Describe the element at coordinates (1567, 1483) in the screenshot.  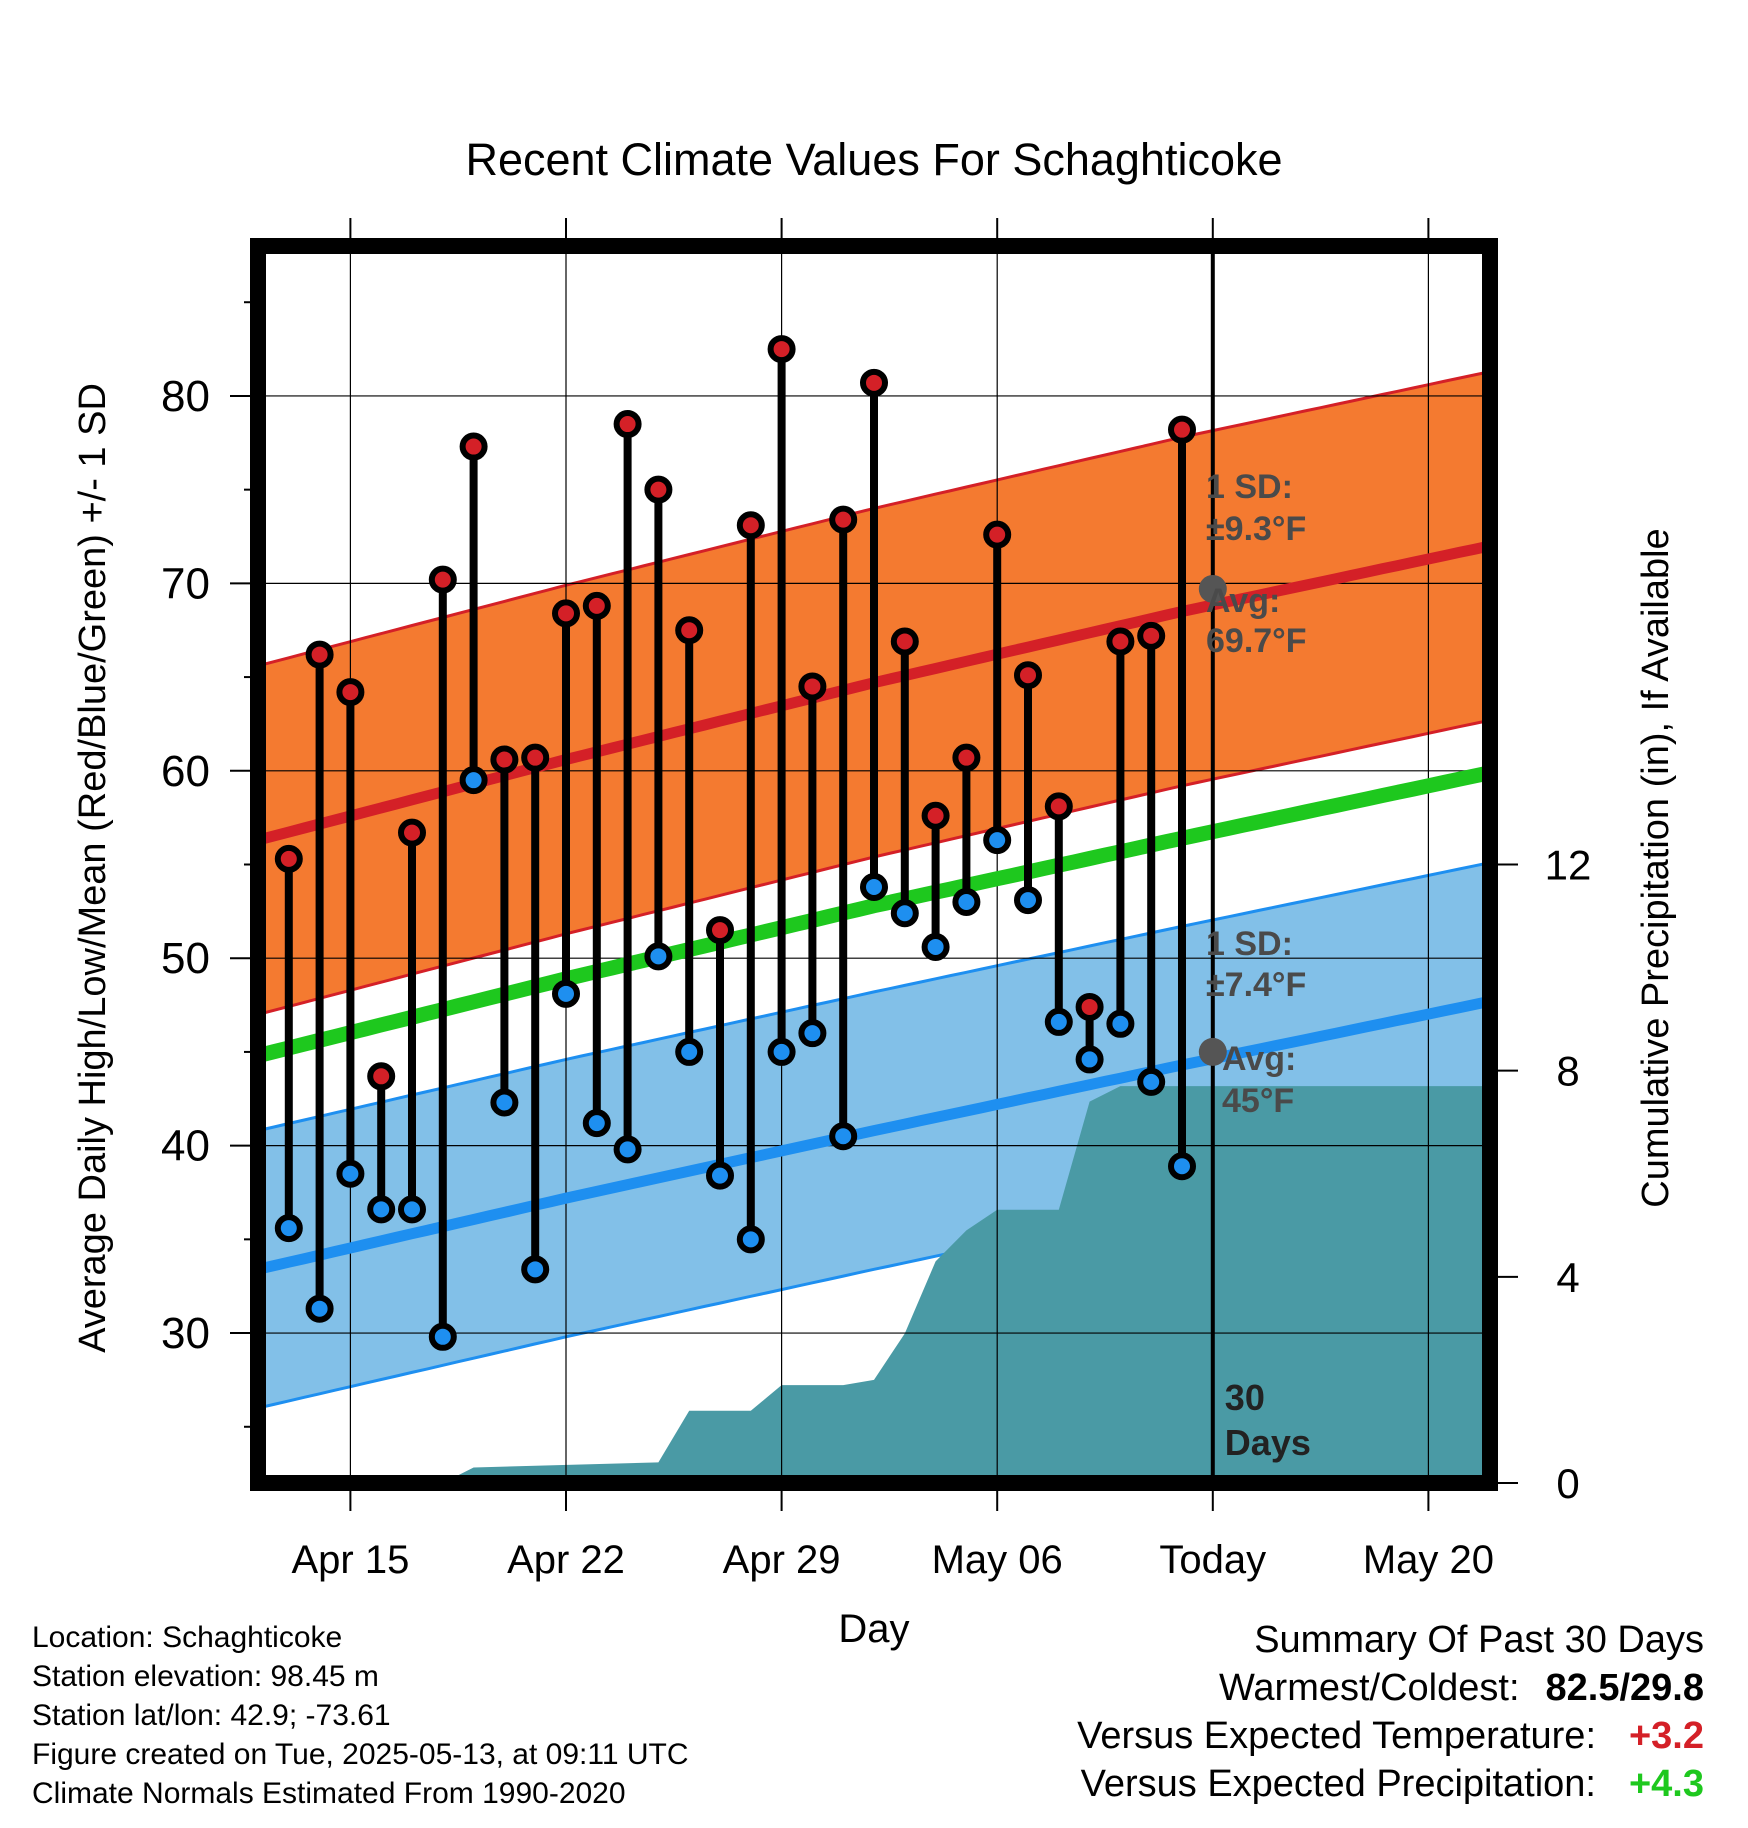
I see `y2-tick-label: 0` at that location.